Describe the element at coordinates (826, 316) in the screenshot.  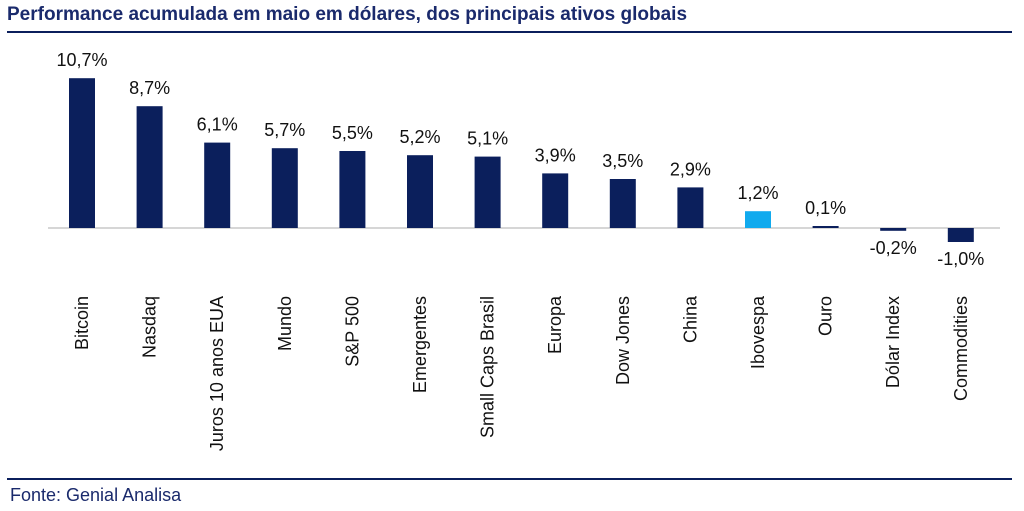
I see `category-label: Ouro` at that location.